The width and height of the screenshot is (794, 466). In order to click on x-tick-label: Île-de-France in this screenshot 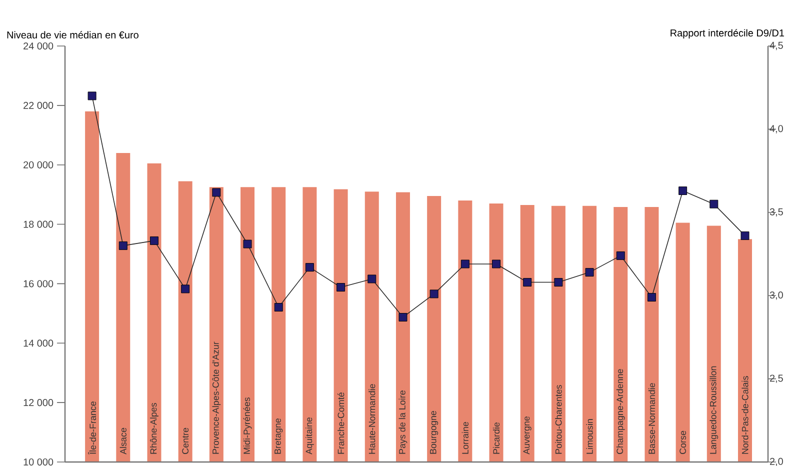, I will do `click(92, 428)`.